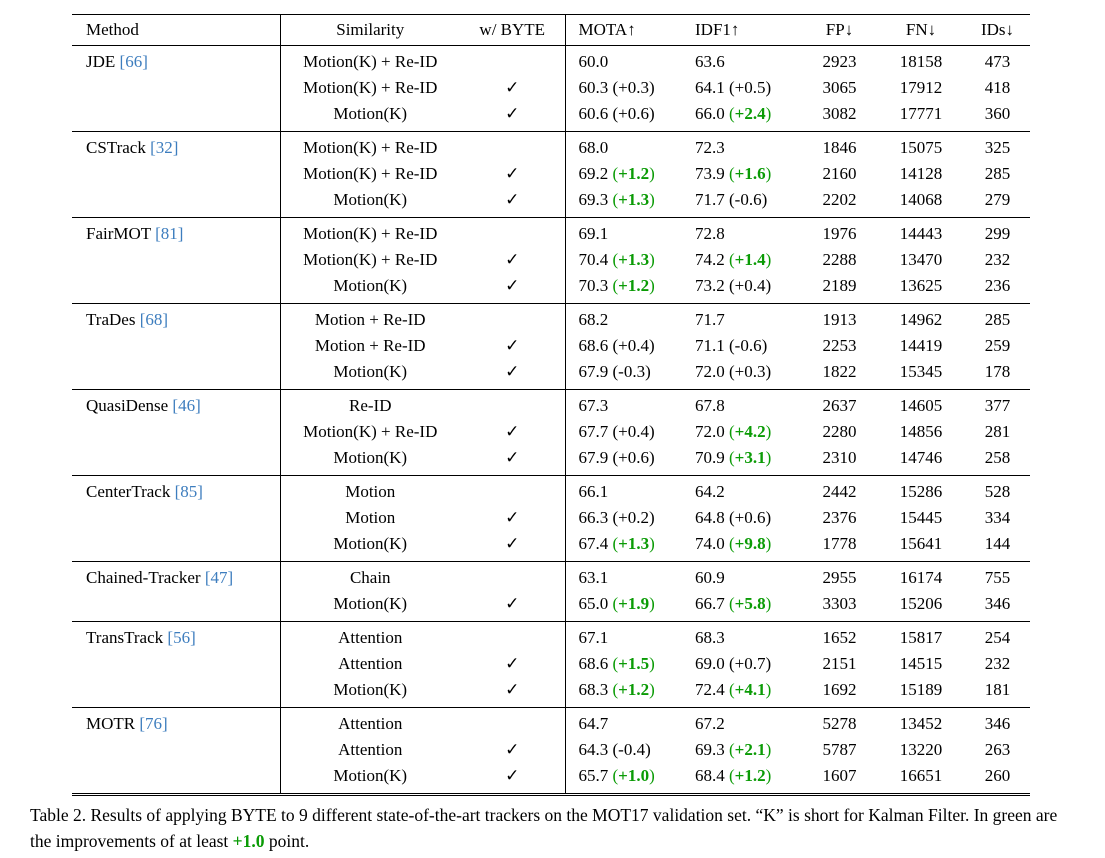 The height and width of the screenshot is (858, 1105). What do you see at coordinates (631, 603) in the screenshot?
I see `improvement-delta-green: (+1.9)` at bounding box center [631, 603].